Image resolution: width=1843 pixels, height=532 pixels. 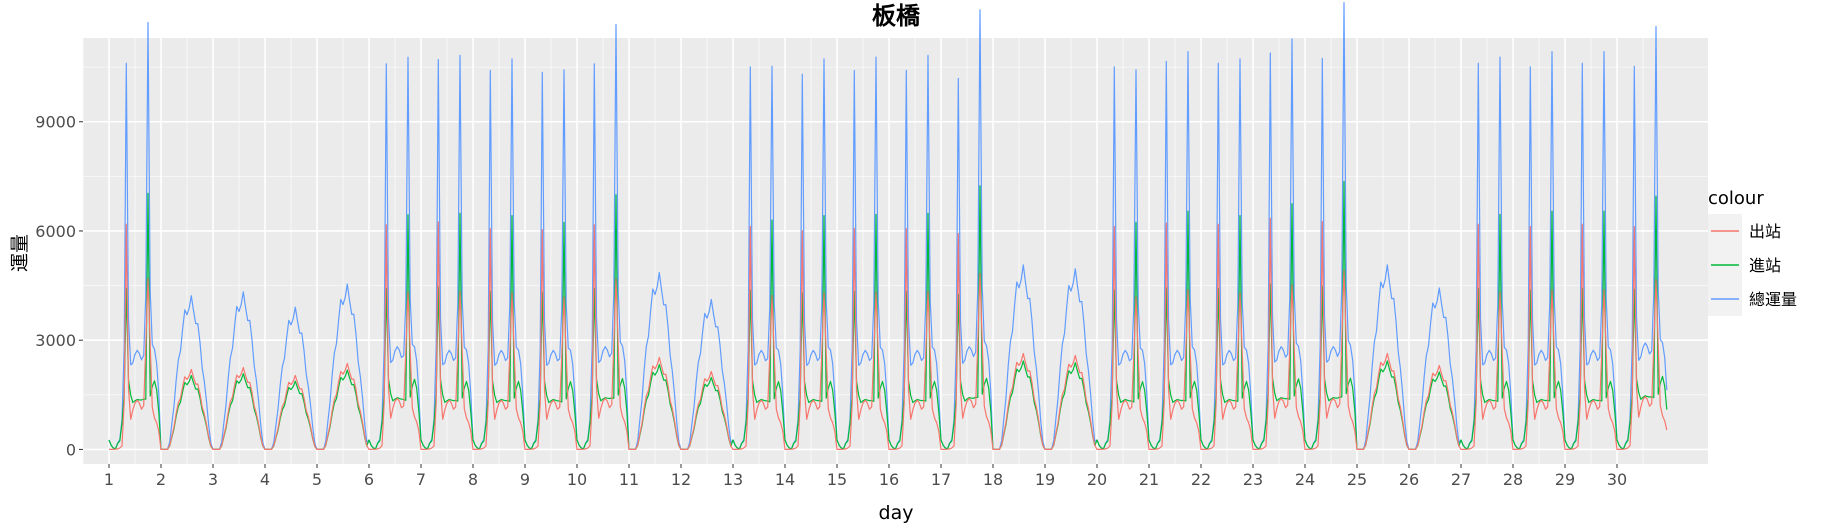 I want to click on x-tick-label: 28, so click(x=1513, y=479).